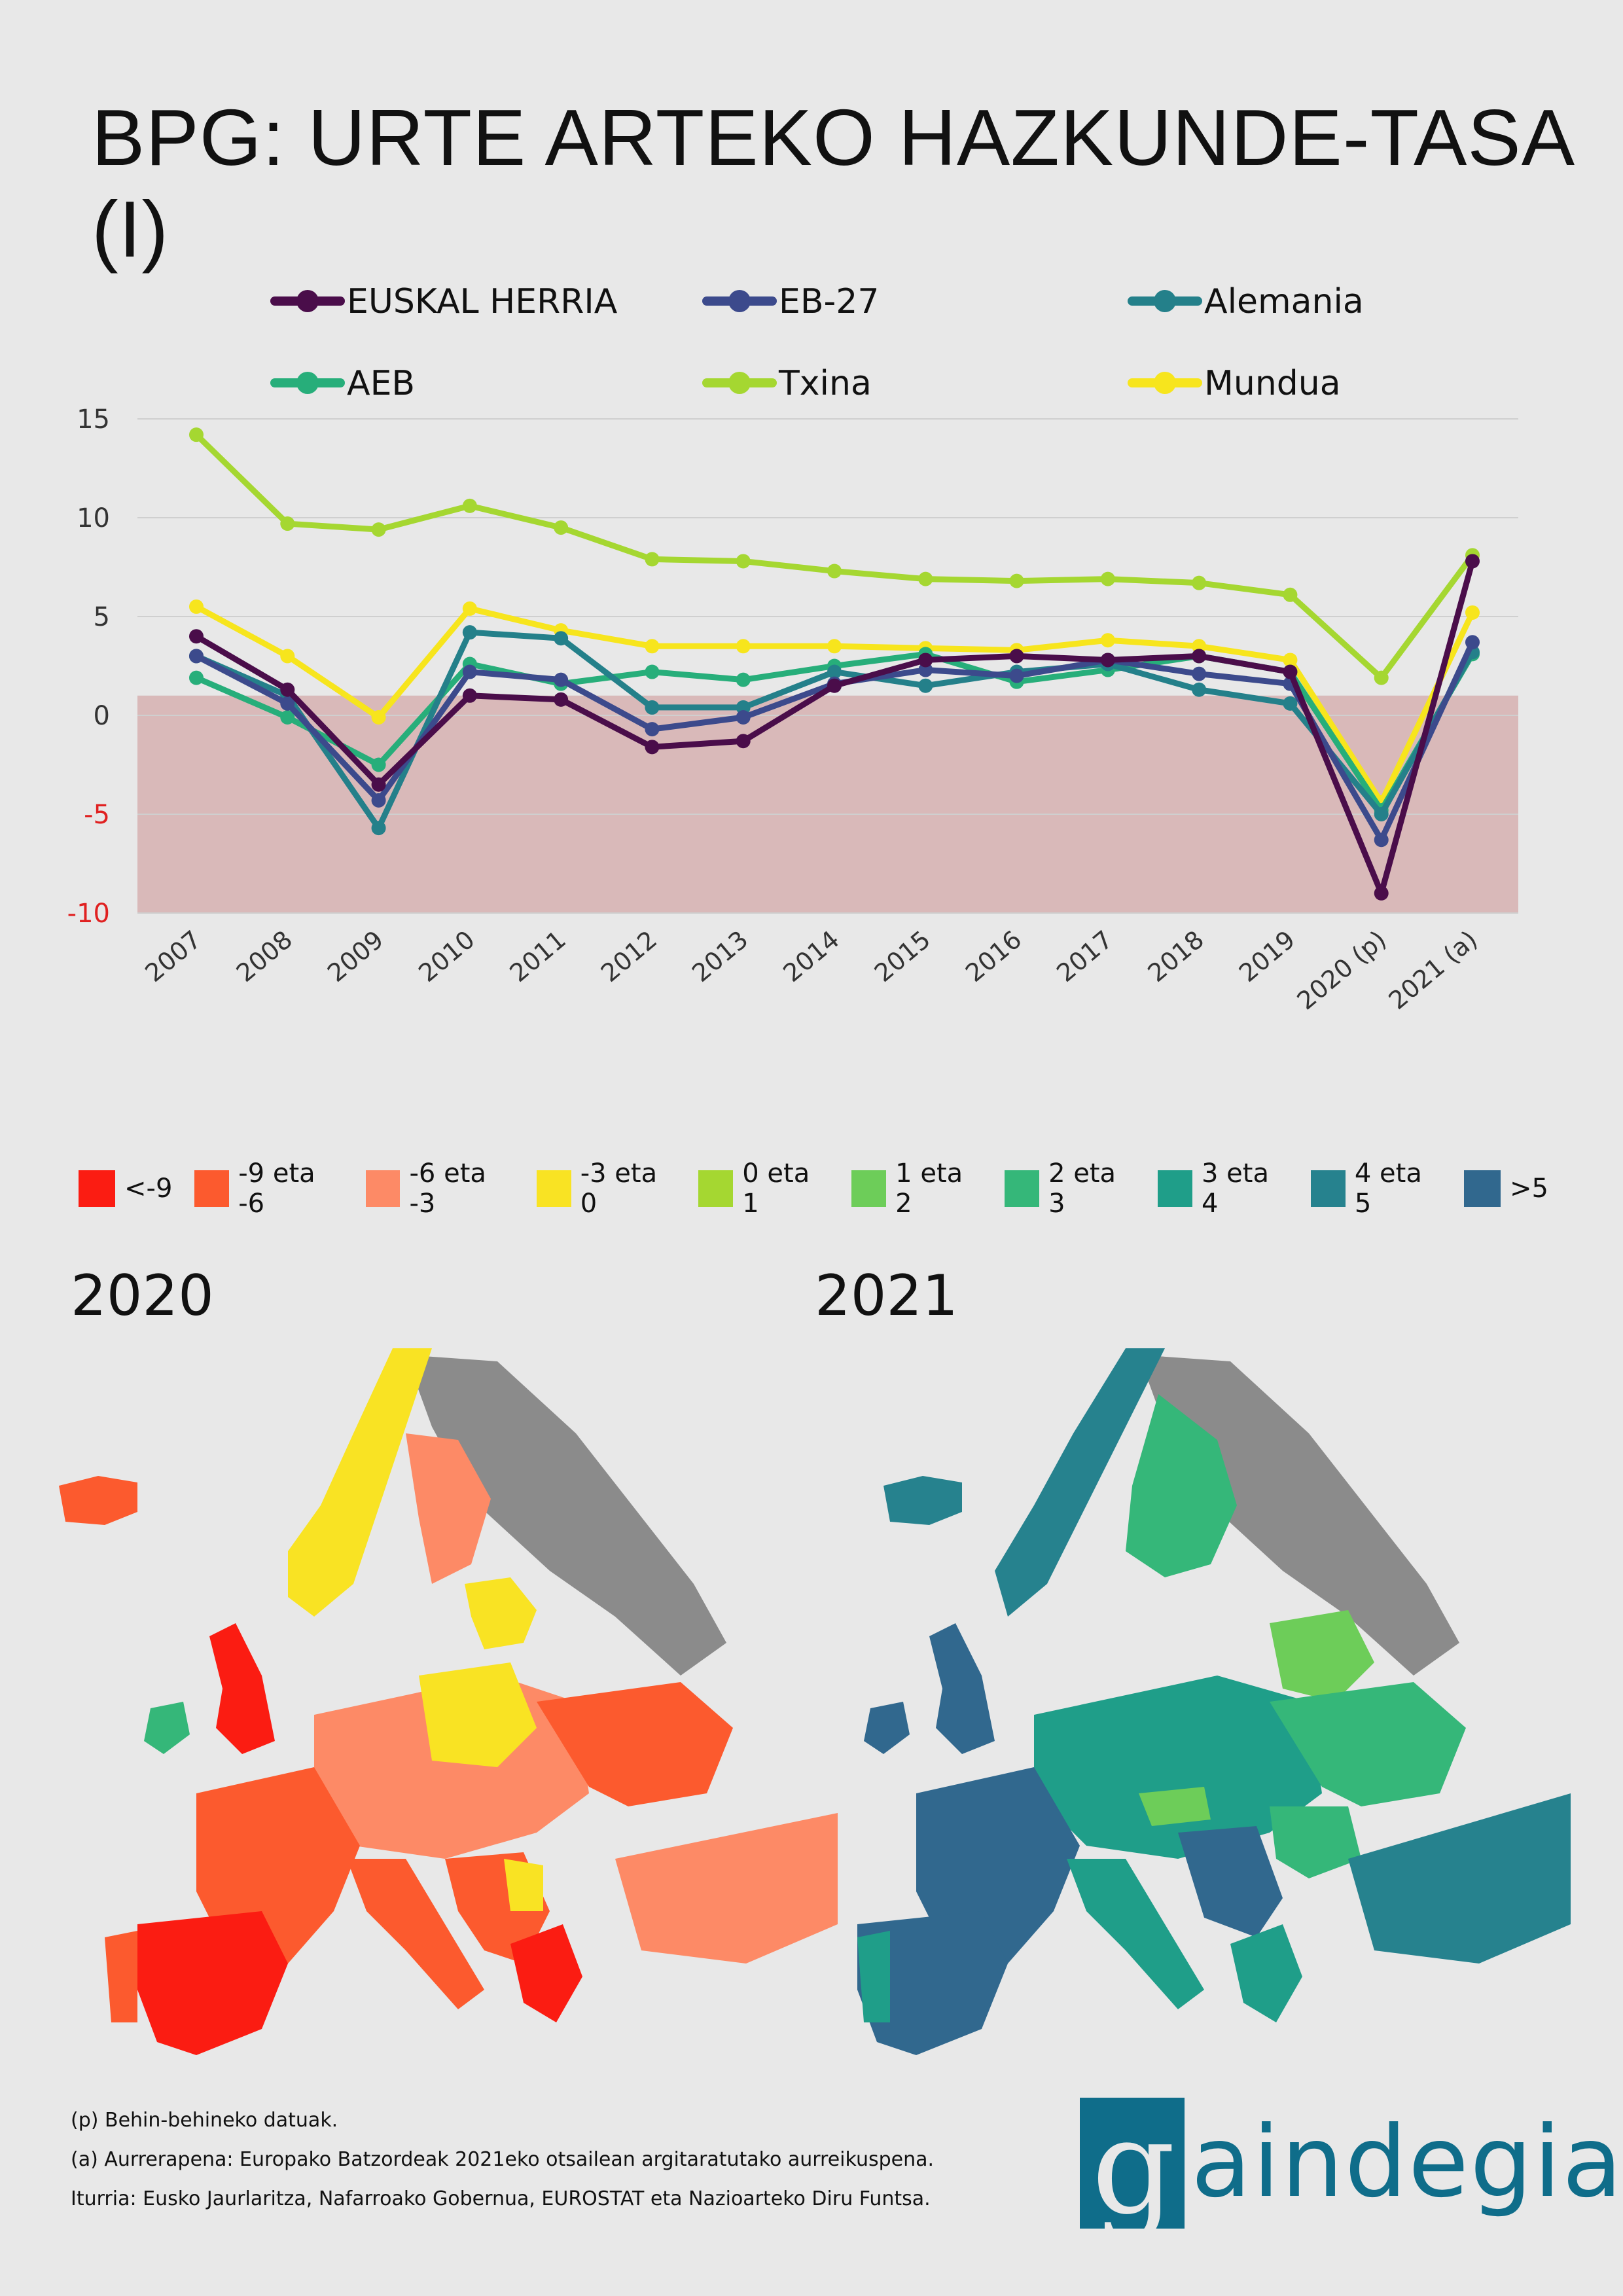 This screenshot has height=2296, width=1623. Describe the element at coordinates (1388, 1188) in the screenshot. I see `map-legend-label: 4 eta 5` at that location.